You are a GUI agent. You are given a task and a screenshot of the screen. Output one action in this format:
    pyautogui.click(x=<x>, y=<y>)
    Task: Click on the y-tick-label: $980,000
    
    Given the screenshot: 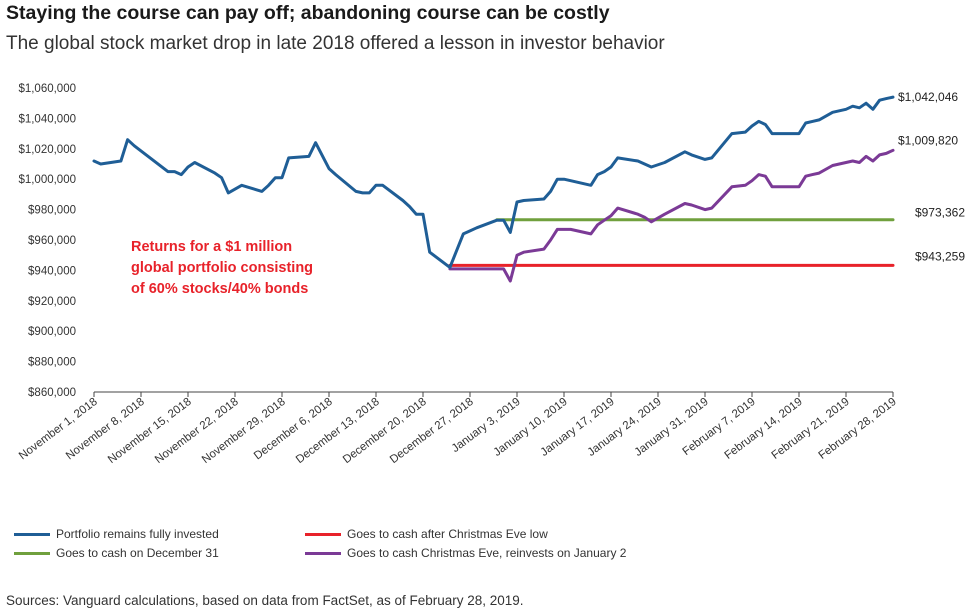 What is the action you would take?
    pyautogui.click(x=52, y=211)
    